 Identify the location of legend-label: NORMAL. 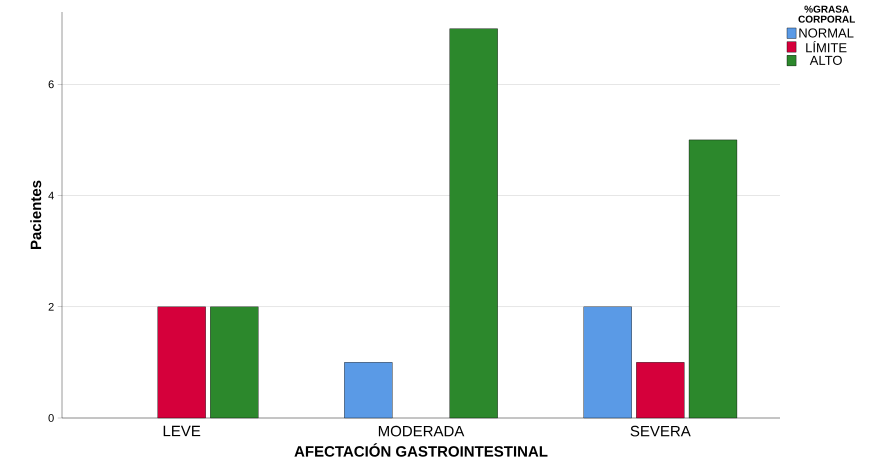
(826, 33).